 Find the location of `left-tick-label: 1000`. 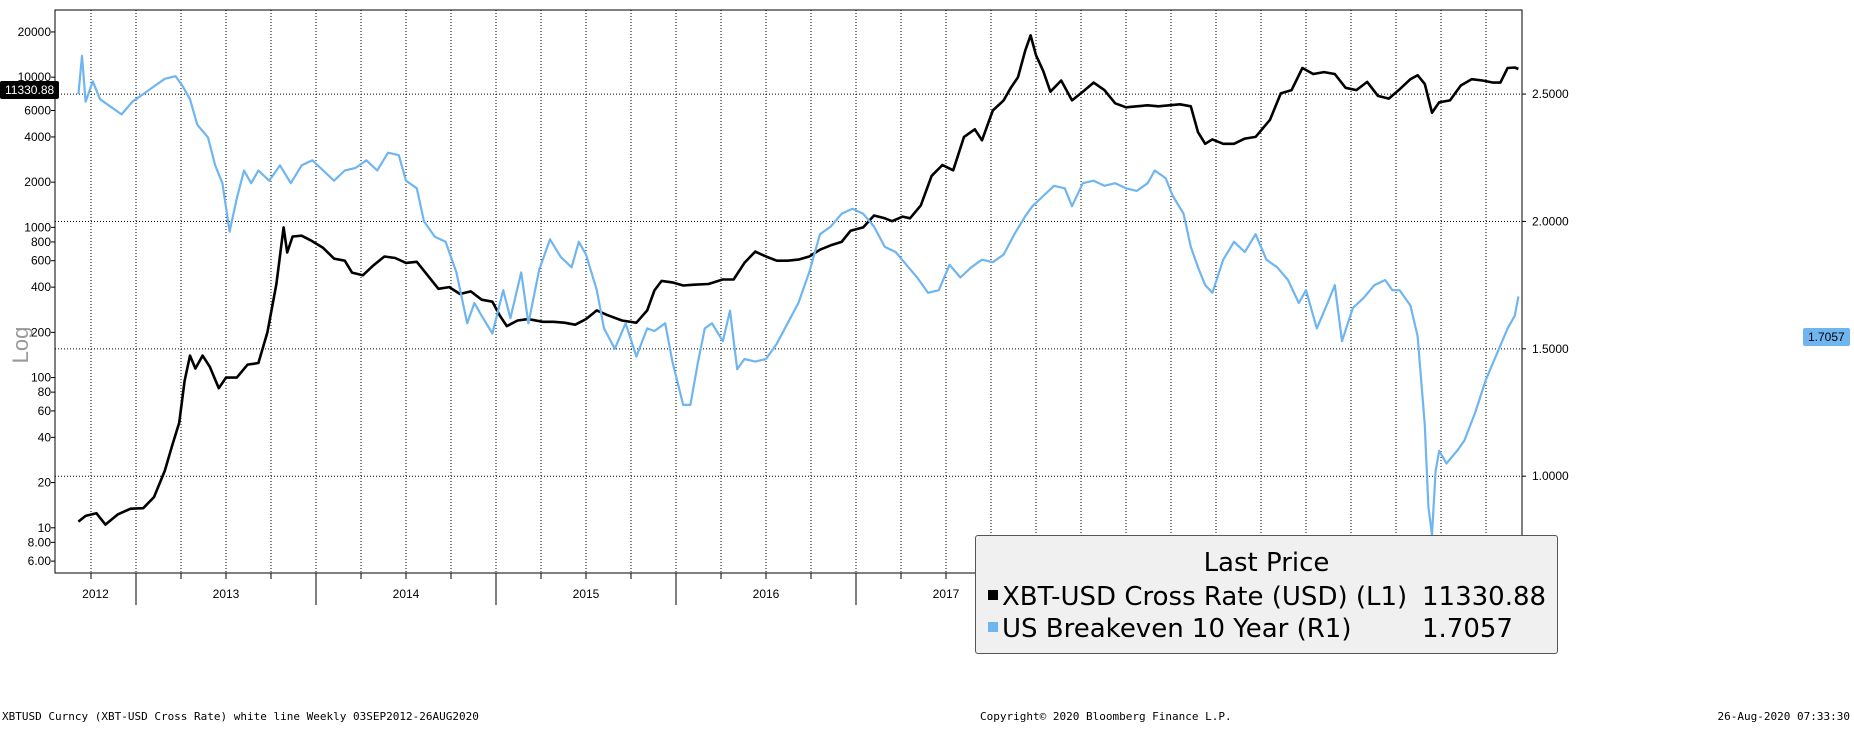

left-tick-label: 1000 is located at coordinates (37, 227).